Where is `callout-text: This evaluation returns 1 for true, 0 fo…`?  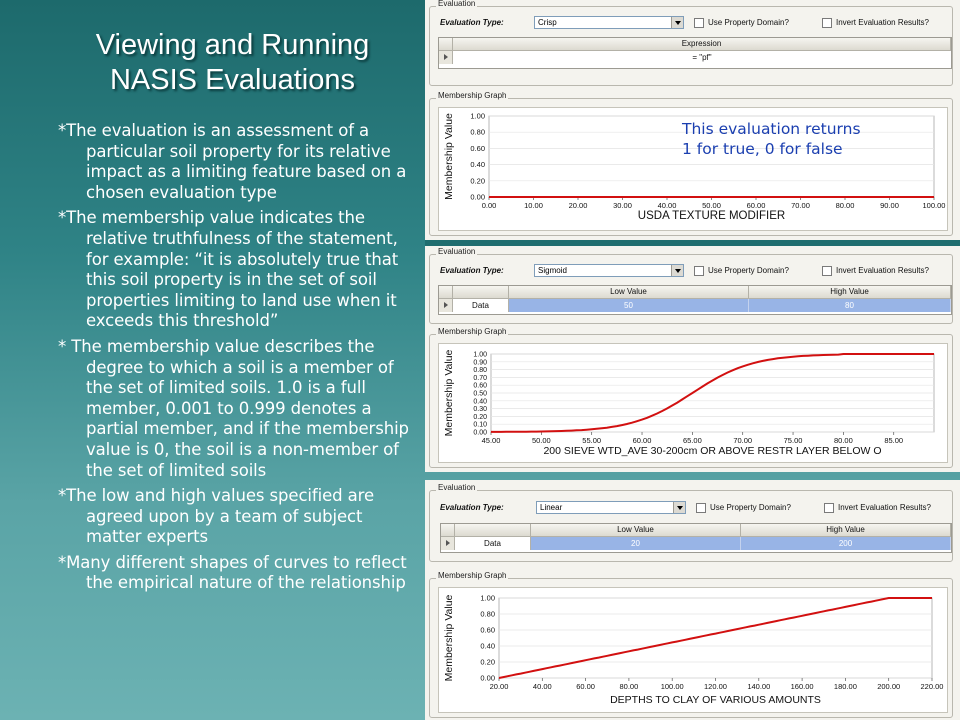 callout-text: This evaluation returns 1 for true, 0 fo… is located at coordinates (802, 139).